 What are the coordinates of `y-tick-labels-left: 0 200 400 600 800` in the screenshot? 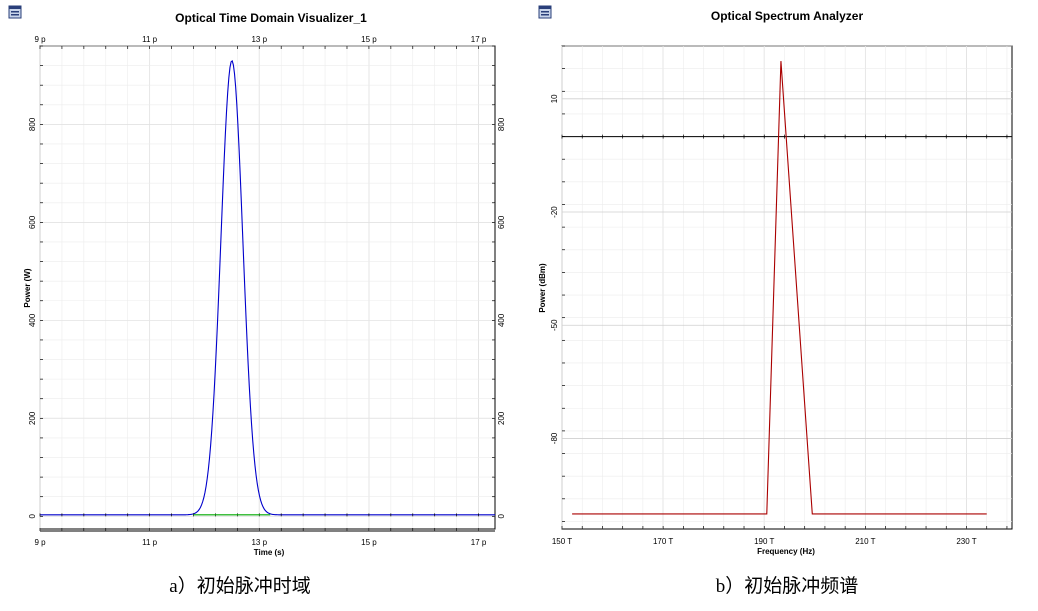 It's located at (32, 317).